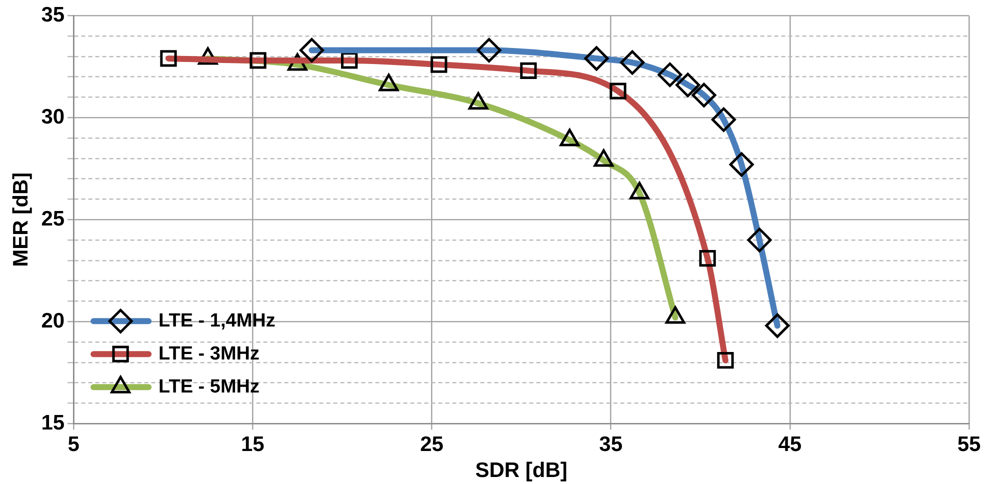 This screenshot has width=989, height=484. I want to click on x-tick-label: 55, so click(969, 444).